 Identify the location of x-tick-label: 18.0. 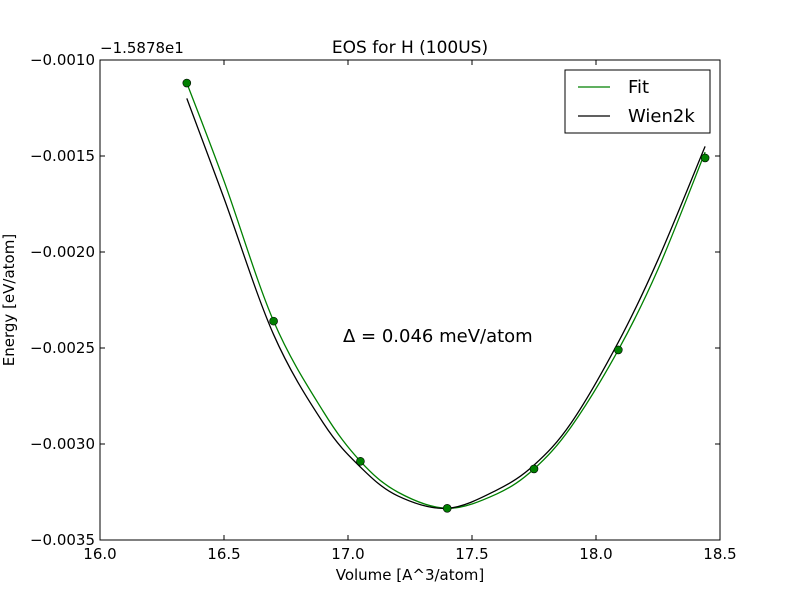
(595, 554).